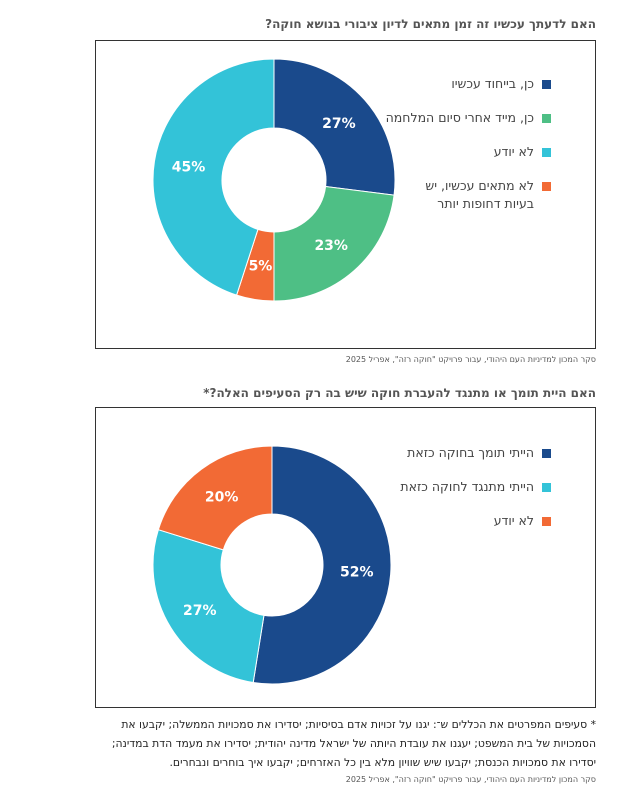  I want to click on chart1-value-label-2: 5%, so click(261, 266).